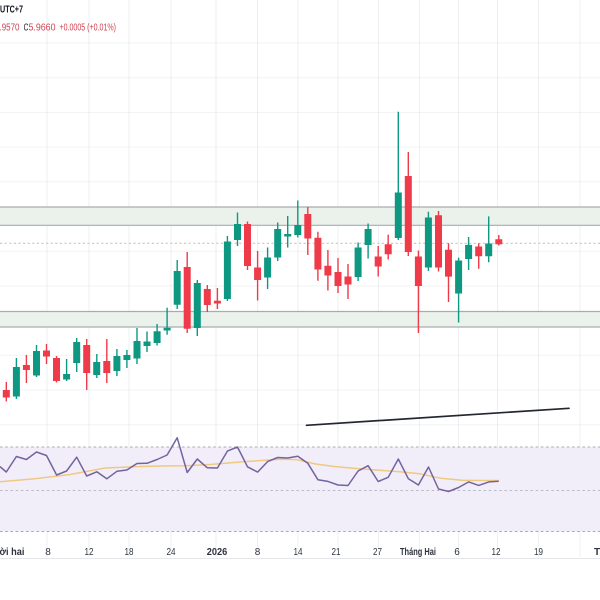  Describe the element at coordinates (10, 28) in the screenshot. I see `svg-text: .9570` at that location.